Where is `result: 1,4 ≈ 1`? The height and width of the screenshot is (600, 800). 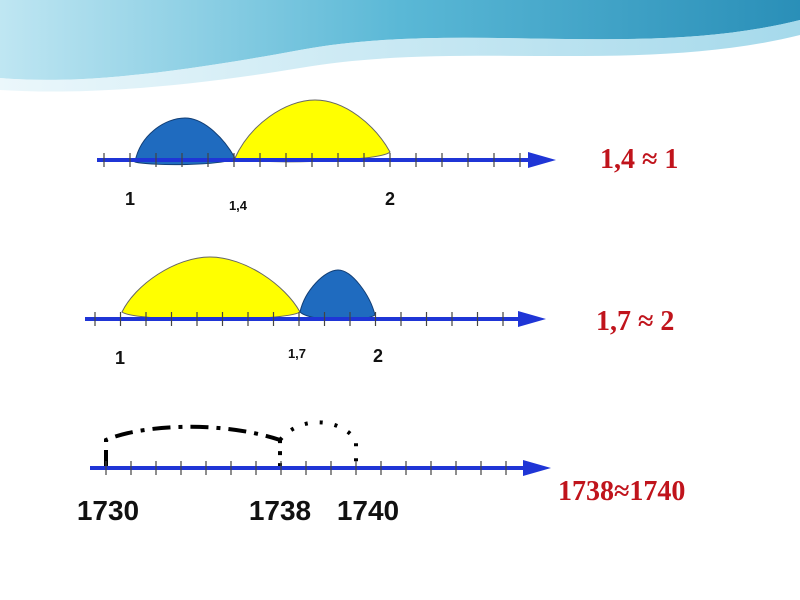
result: 1,4 ≈ 1 is located at coordinates (639, 159).